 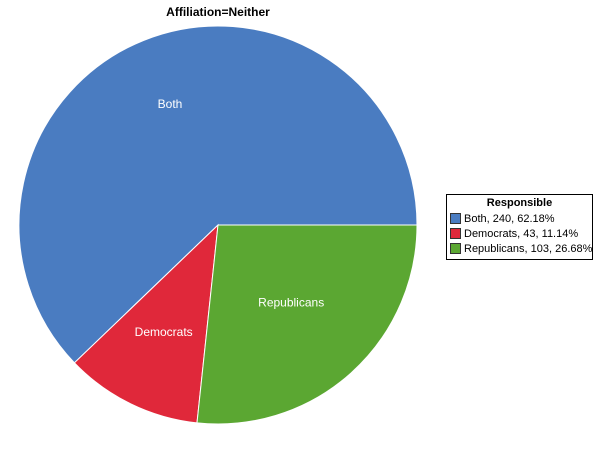 What do you see at coordinates (455, 233) in the screenshot?
I see `legend-swatch-democrats` at bounding box center [455, 233].